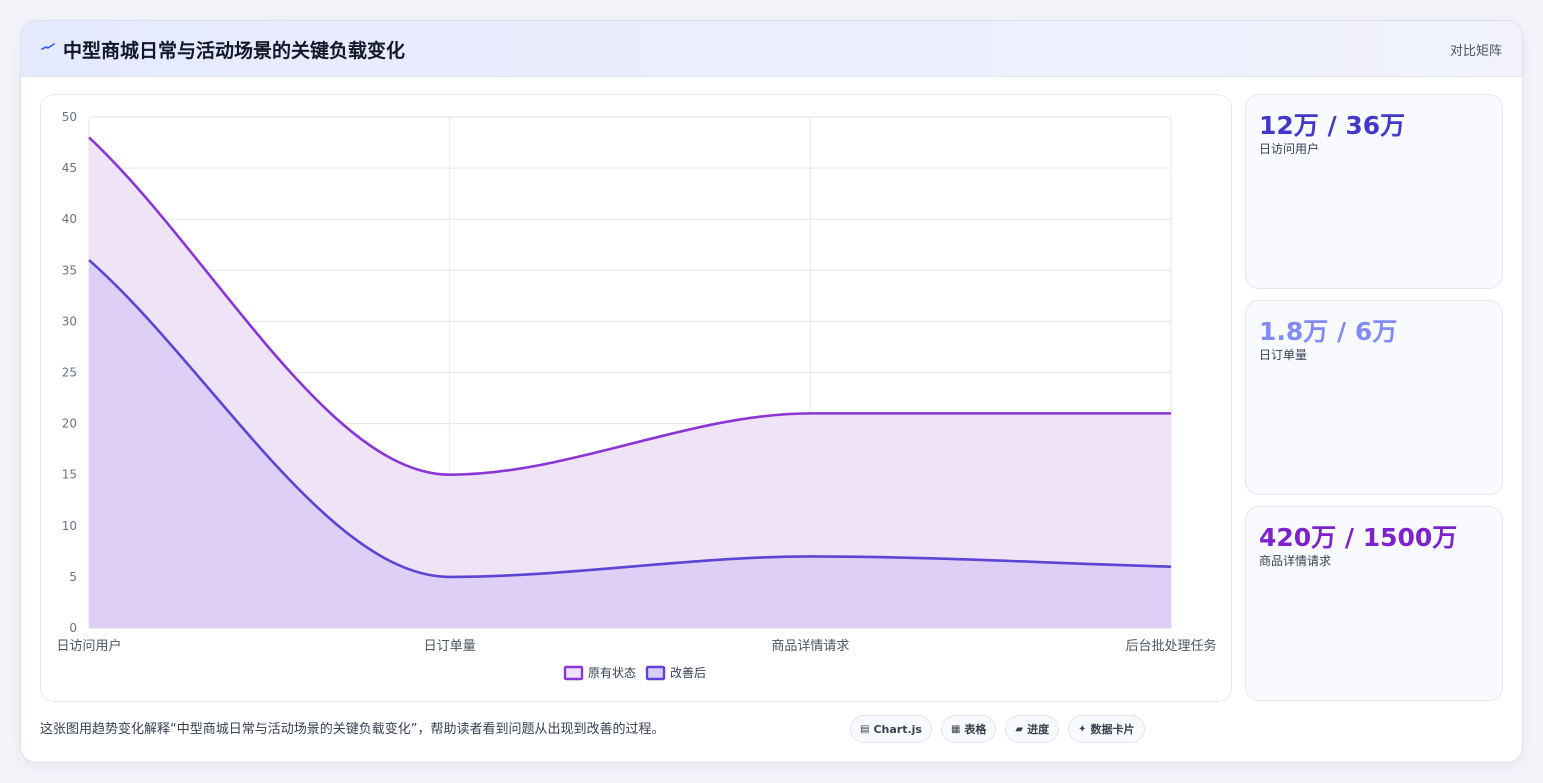  What do you see at coordinates (88, 646) in the screenshot?
I see `x-tick-label: 日访问用户` at bounding box center [88, 646].